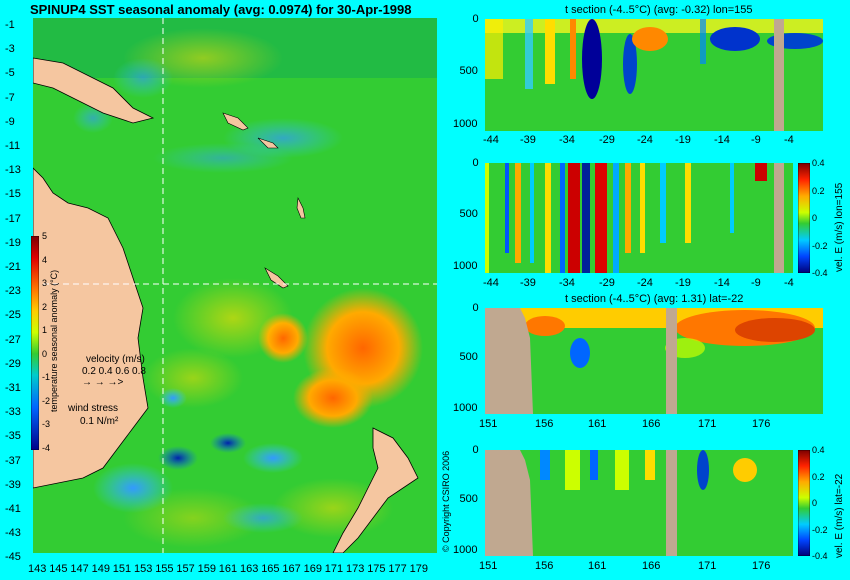  Describe the element at coordinates (114, 371) in the screenshot. I see `velocity-scale: 0.2 0.4 0.6 0.8` at that location.